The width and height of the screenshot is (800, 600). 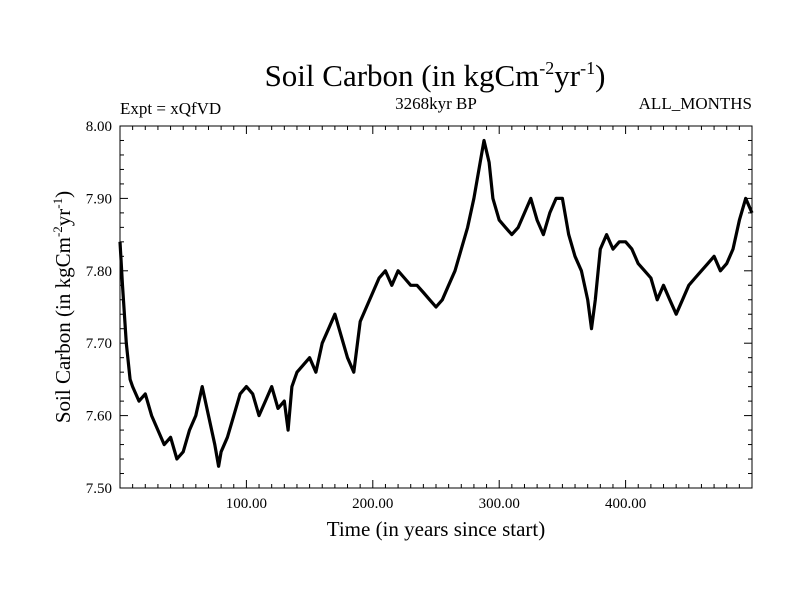 What do you see at coordinates (246, 504) in the screenshot?
I see `x-tick-label: 100.00` at bounding box center [246, 504].